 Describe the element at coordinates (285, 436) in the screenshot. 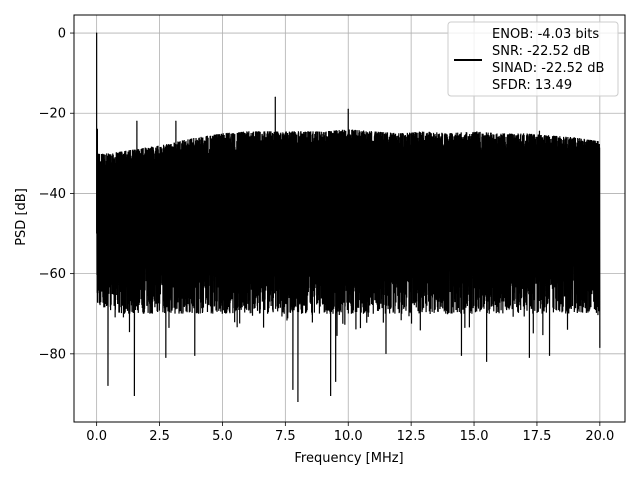

I see `x-tick-label: 7.5` at that location.